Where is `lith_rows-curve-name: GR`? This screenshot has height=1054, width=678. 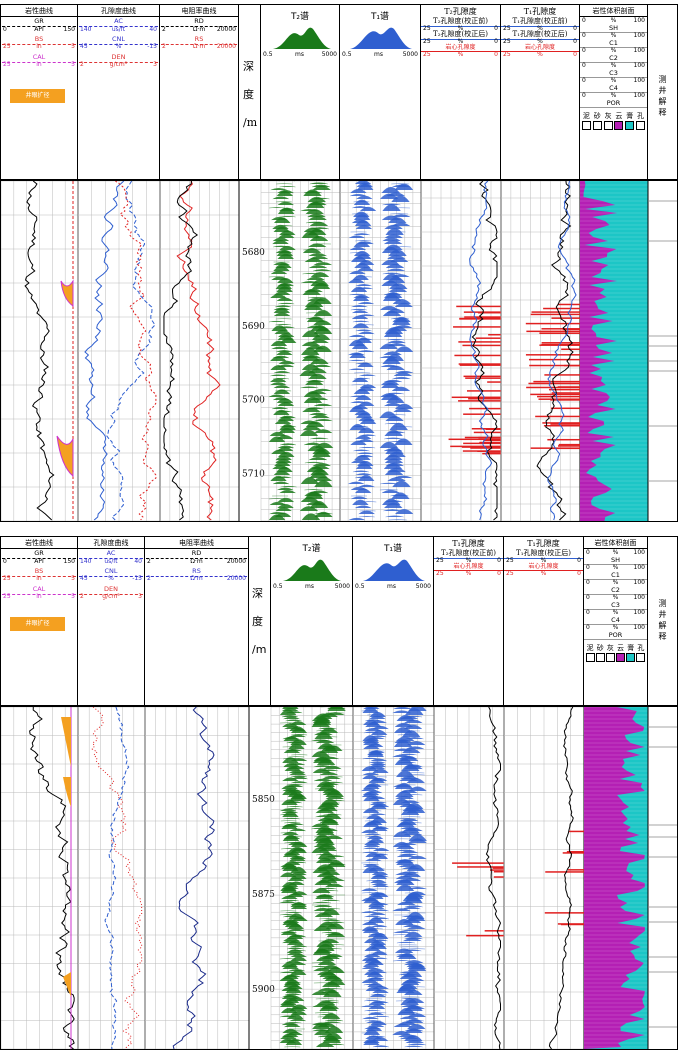
lith_rows-curve-name: GR is located at coordinates (39, 21).